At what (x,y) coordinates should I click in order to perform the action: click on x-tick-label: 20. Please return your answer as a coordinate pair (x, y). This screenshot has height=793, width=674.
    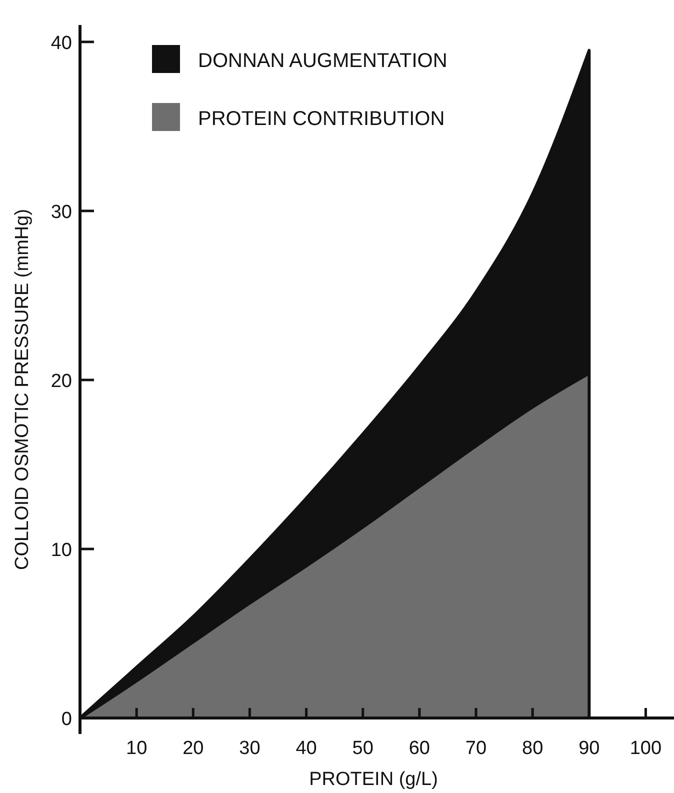
    Looking at the image, I should click on (193, 748).